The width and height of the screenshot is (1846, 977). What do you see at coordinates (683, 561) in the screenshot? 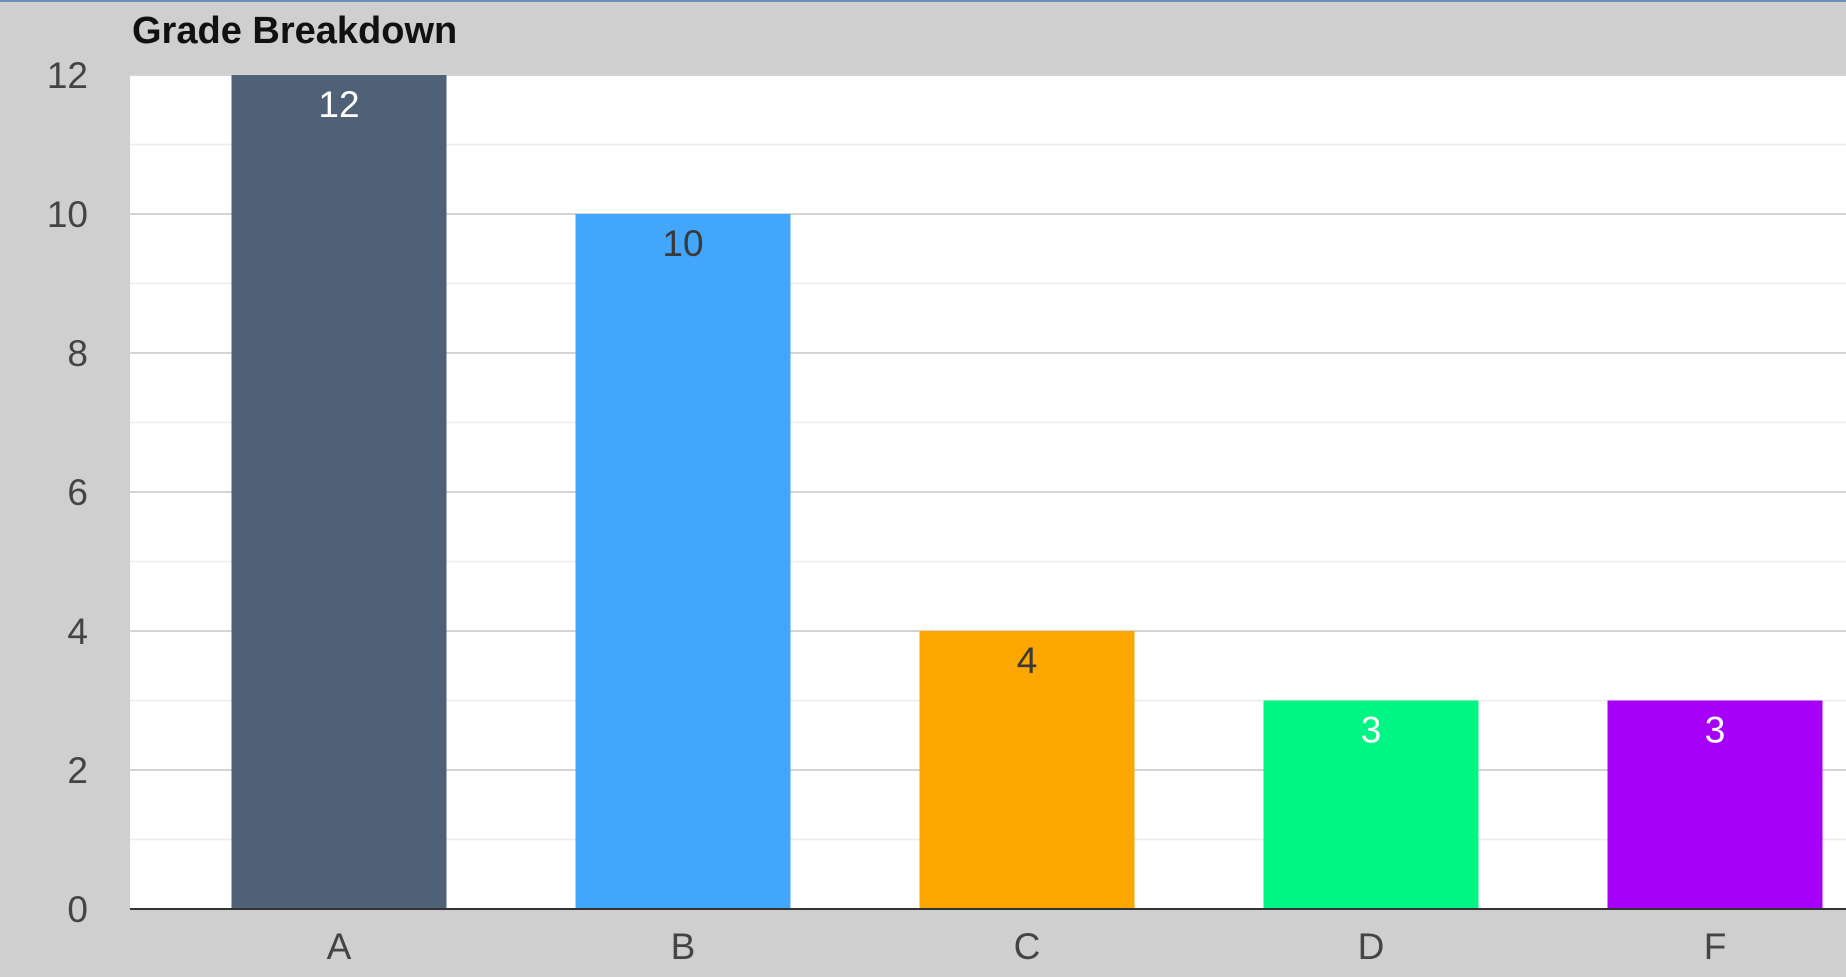
I see `bar-b` at bounding box center [683, 561].